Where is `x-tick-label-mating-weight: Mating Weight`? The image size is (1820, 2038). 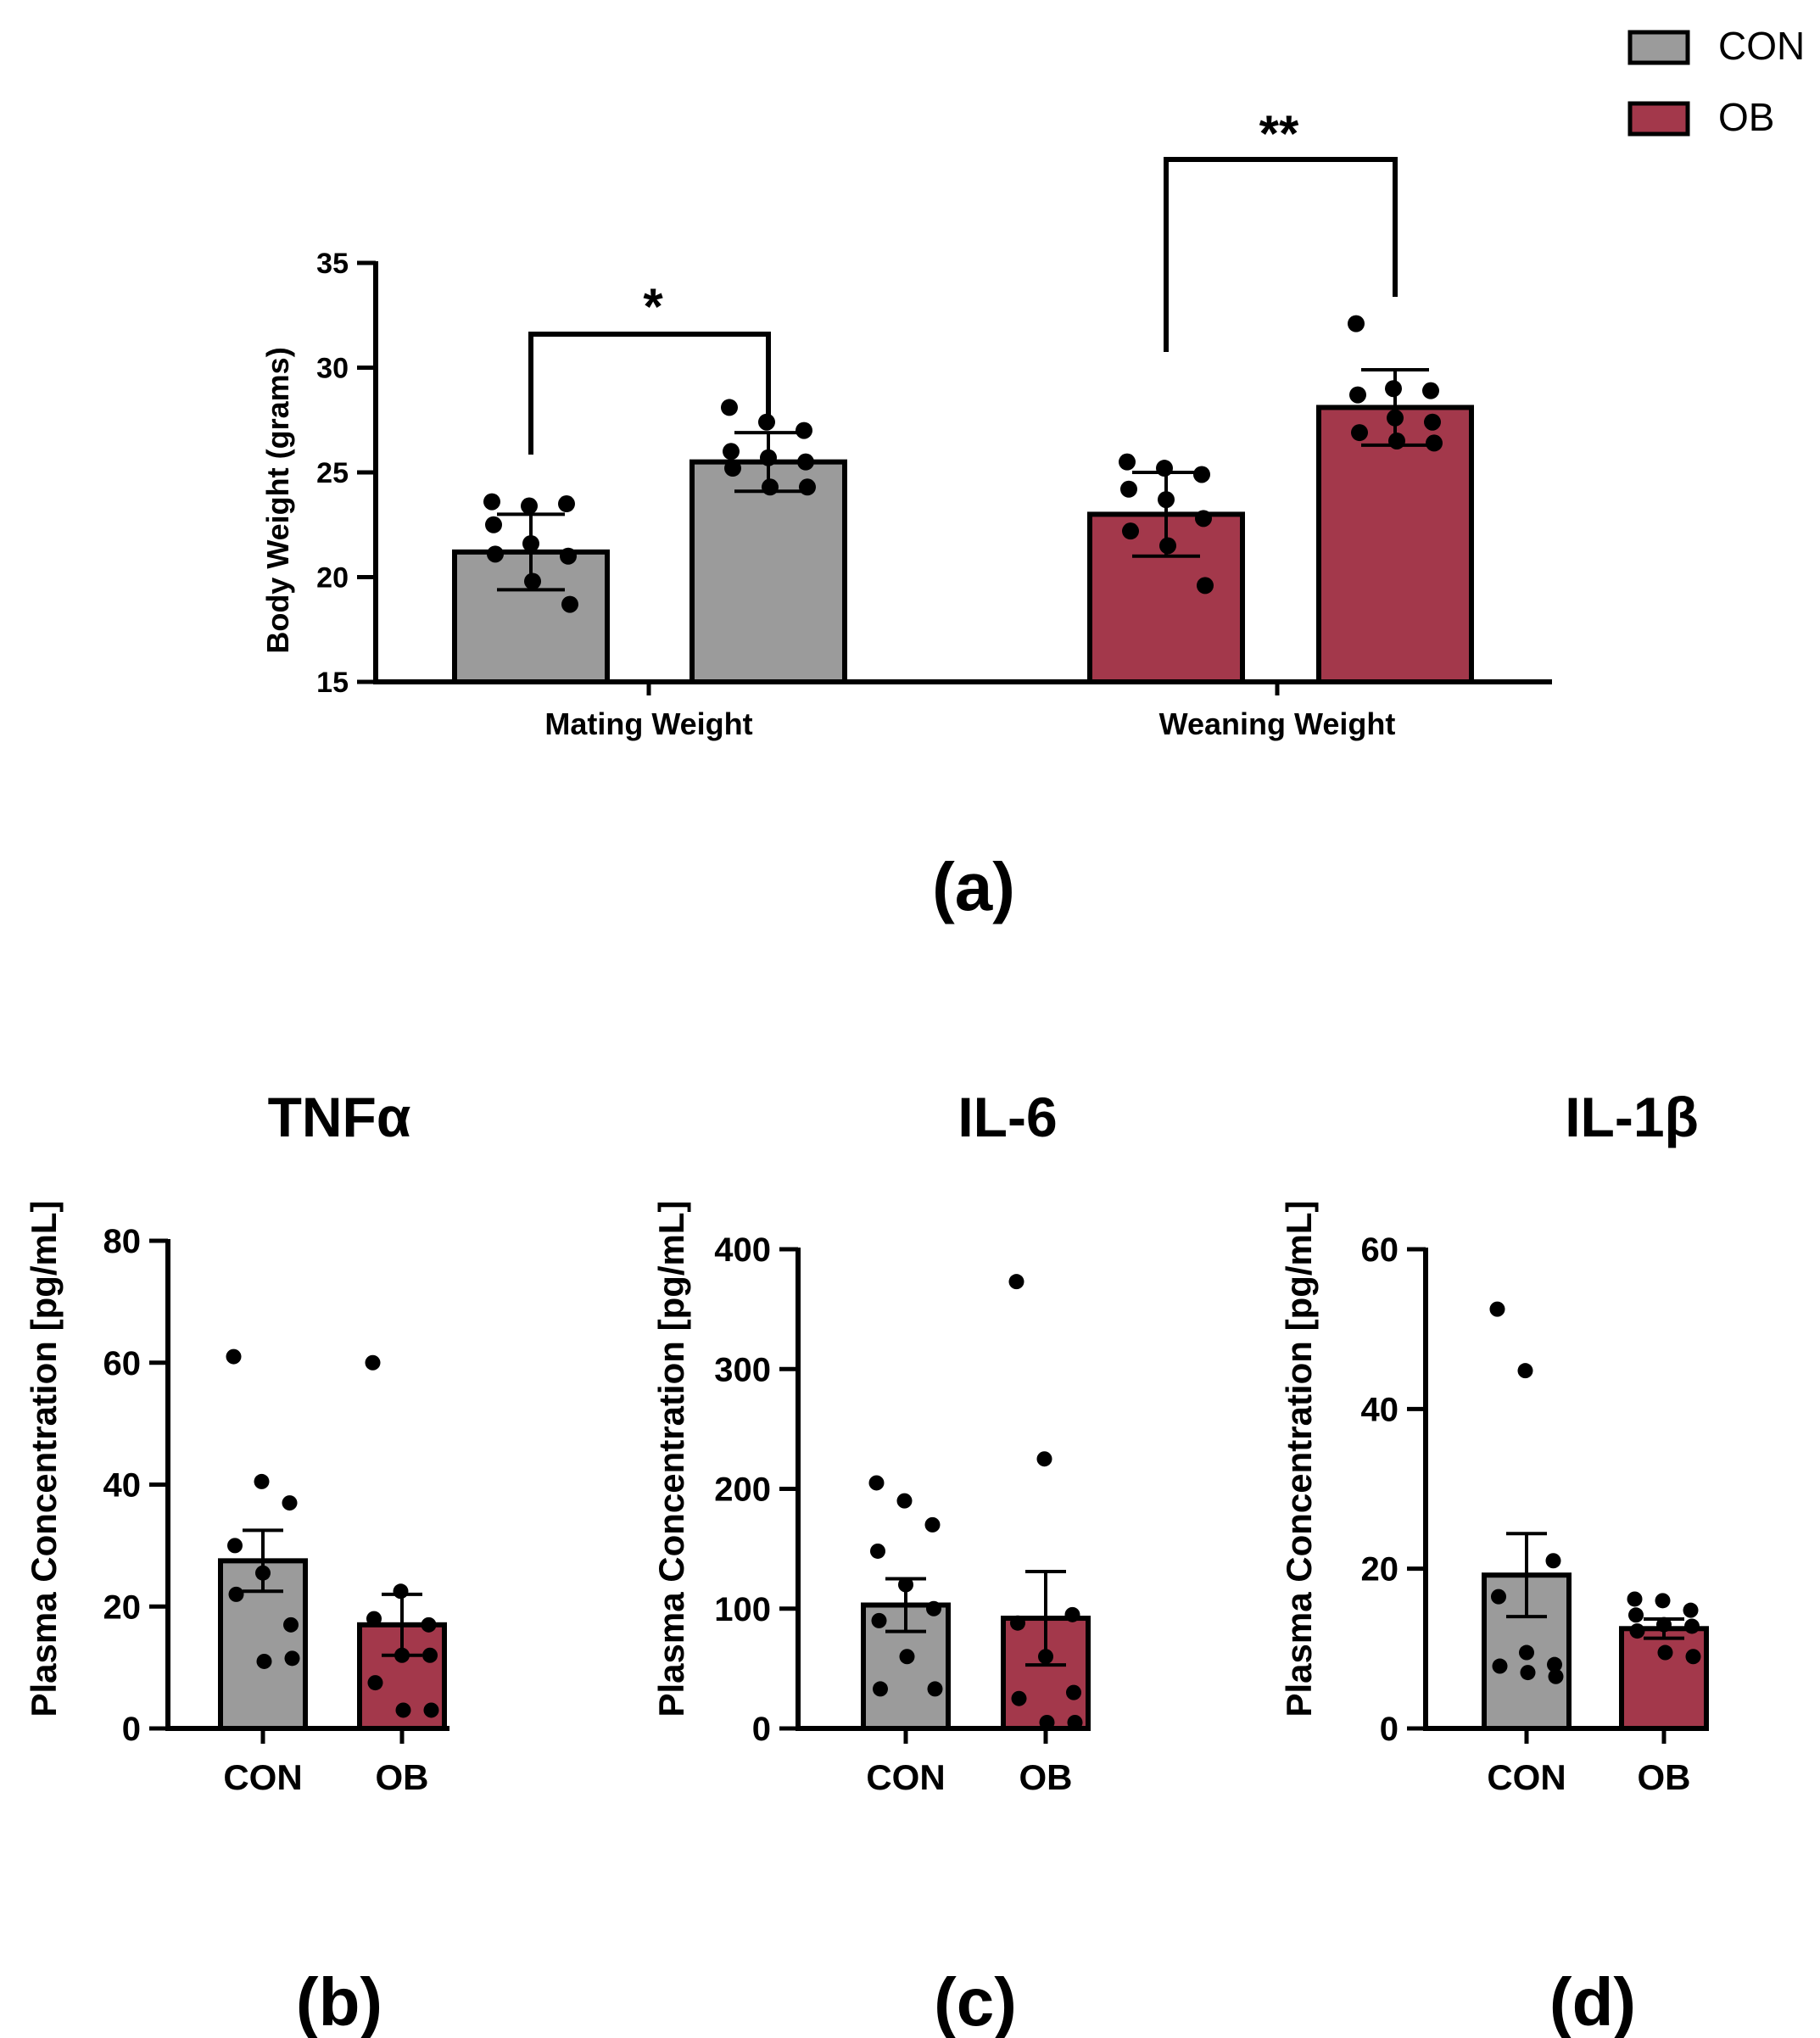
x-tick-label-mating-weight: Mating Weight is located at coordinates (648, 723).